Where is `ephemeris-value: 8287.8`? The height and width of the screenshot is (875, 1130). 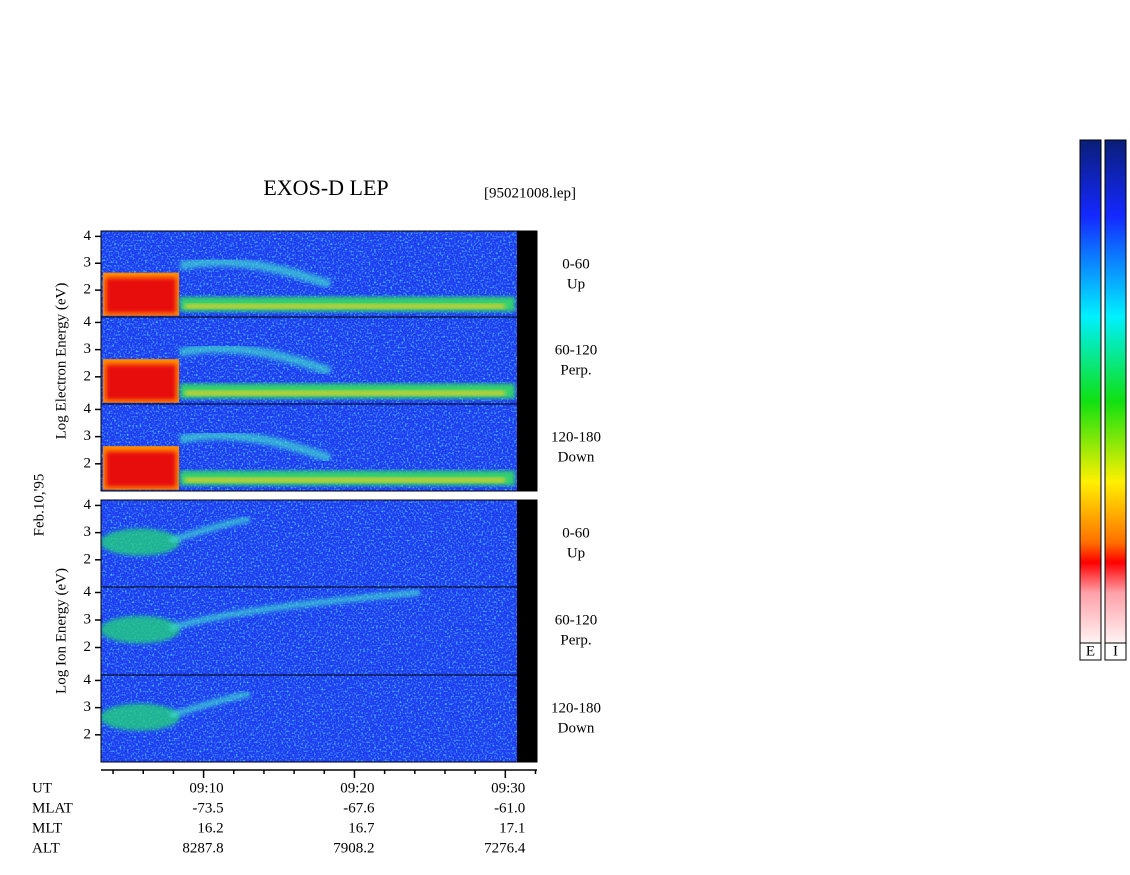 ephemeris-value: 8287.8 is located at coordinates (202, 848).